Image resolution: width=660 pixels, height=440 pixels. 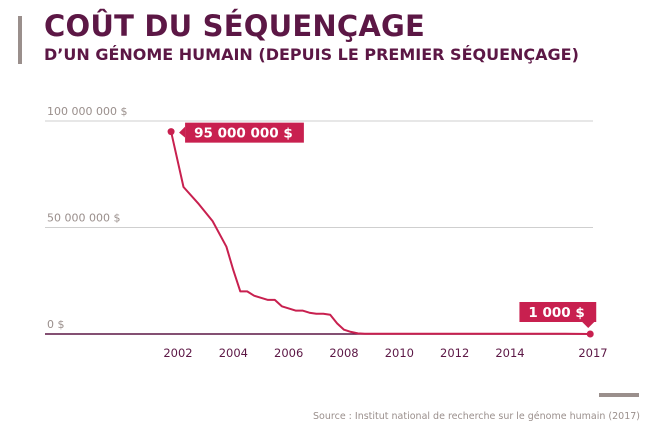 What do you see at coordinates (343, 353) in the screenshot?
I see `x-tick-label: 2008` at bounding box center [343, 353].